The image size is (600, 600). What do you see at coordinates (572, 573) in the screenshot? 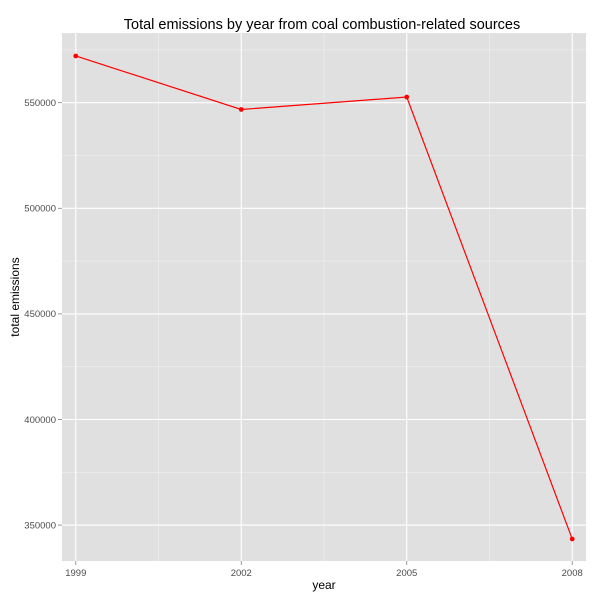
I see `x-tick-label: 2008` at bounding box center [572, 573].